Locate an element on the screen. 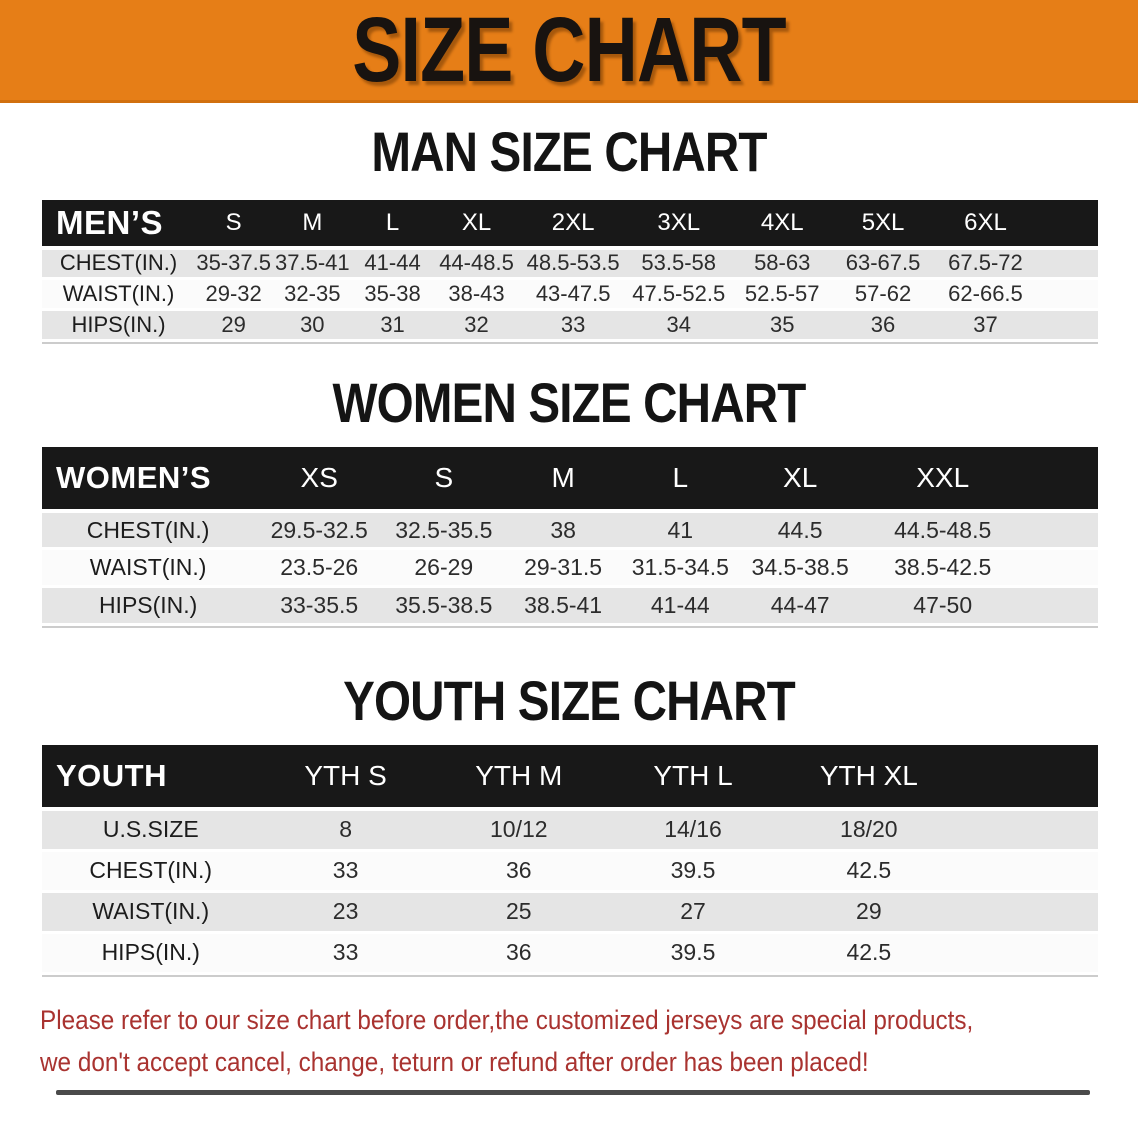 The height and width of the screenshot is (1132, 1138). table-title-cell: WOMEN’S is located at coordinates (148, 478).